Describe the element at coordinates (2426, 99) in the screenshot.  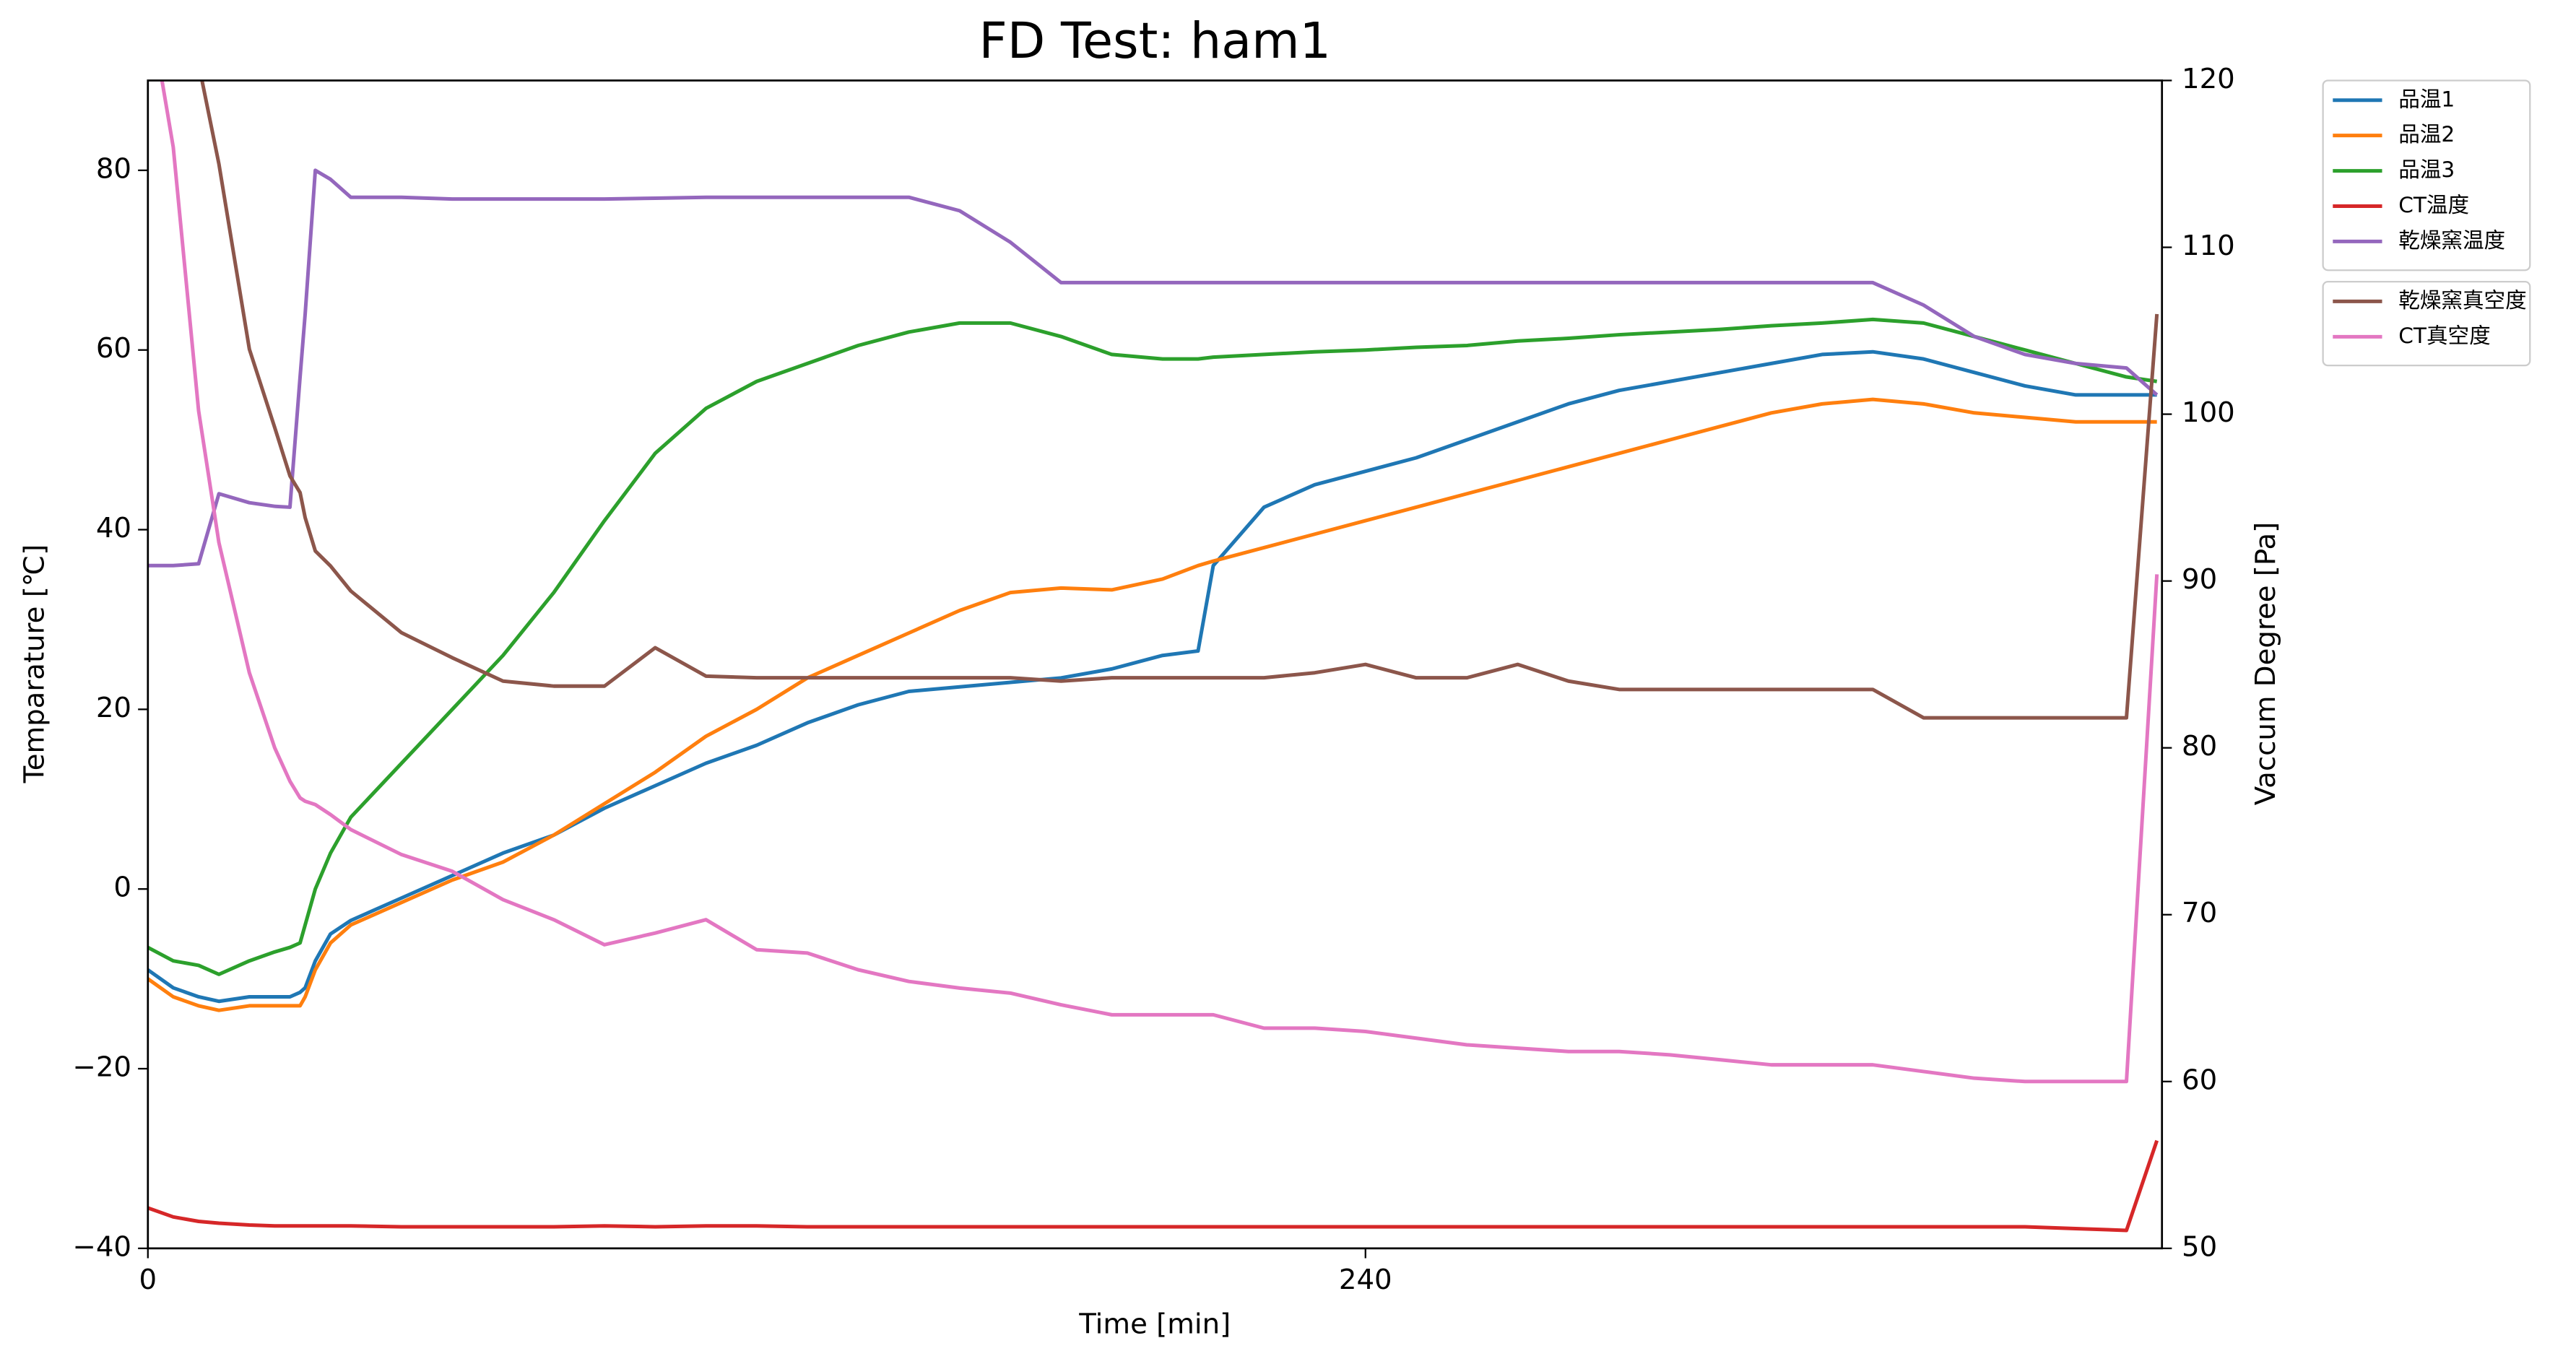
I see `legend-label: 品温1` at that location.